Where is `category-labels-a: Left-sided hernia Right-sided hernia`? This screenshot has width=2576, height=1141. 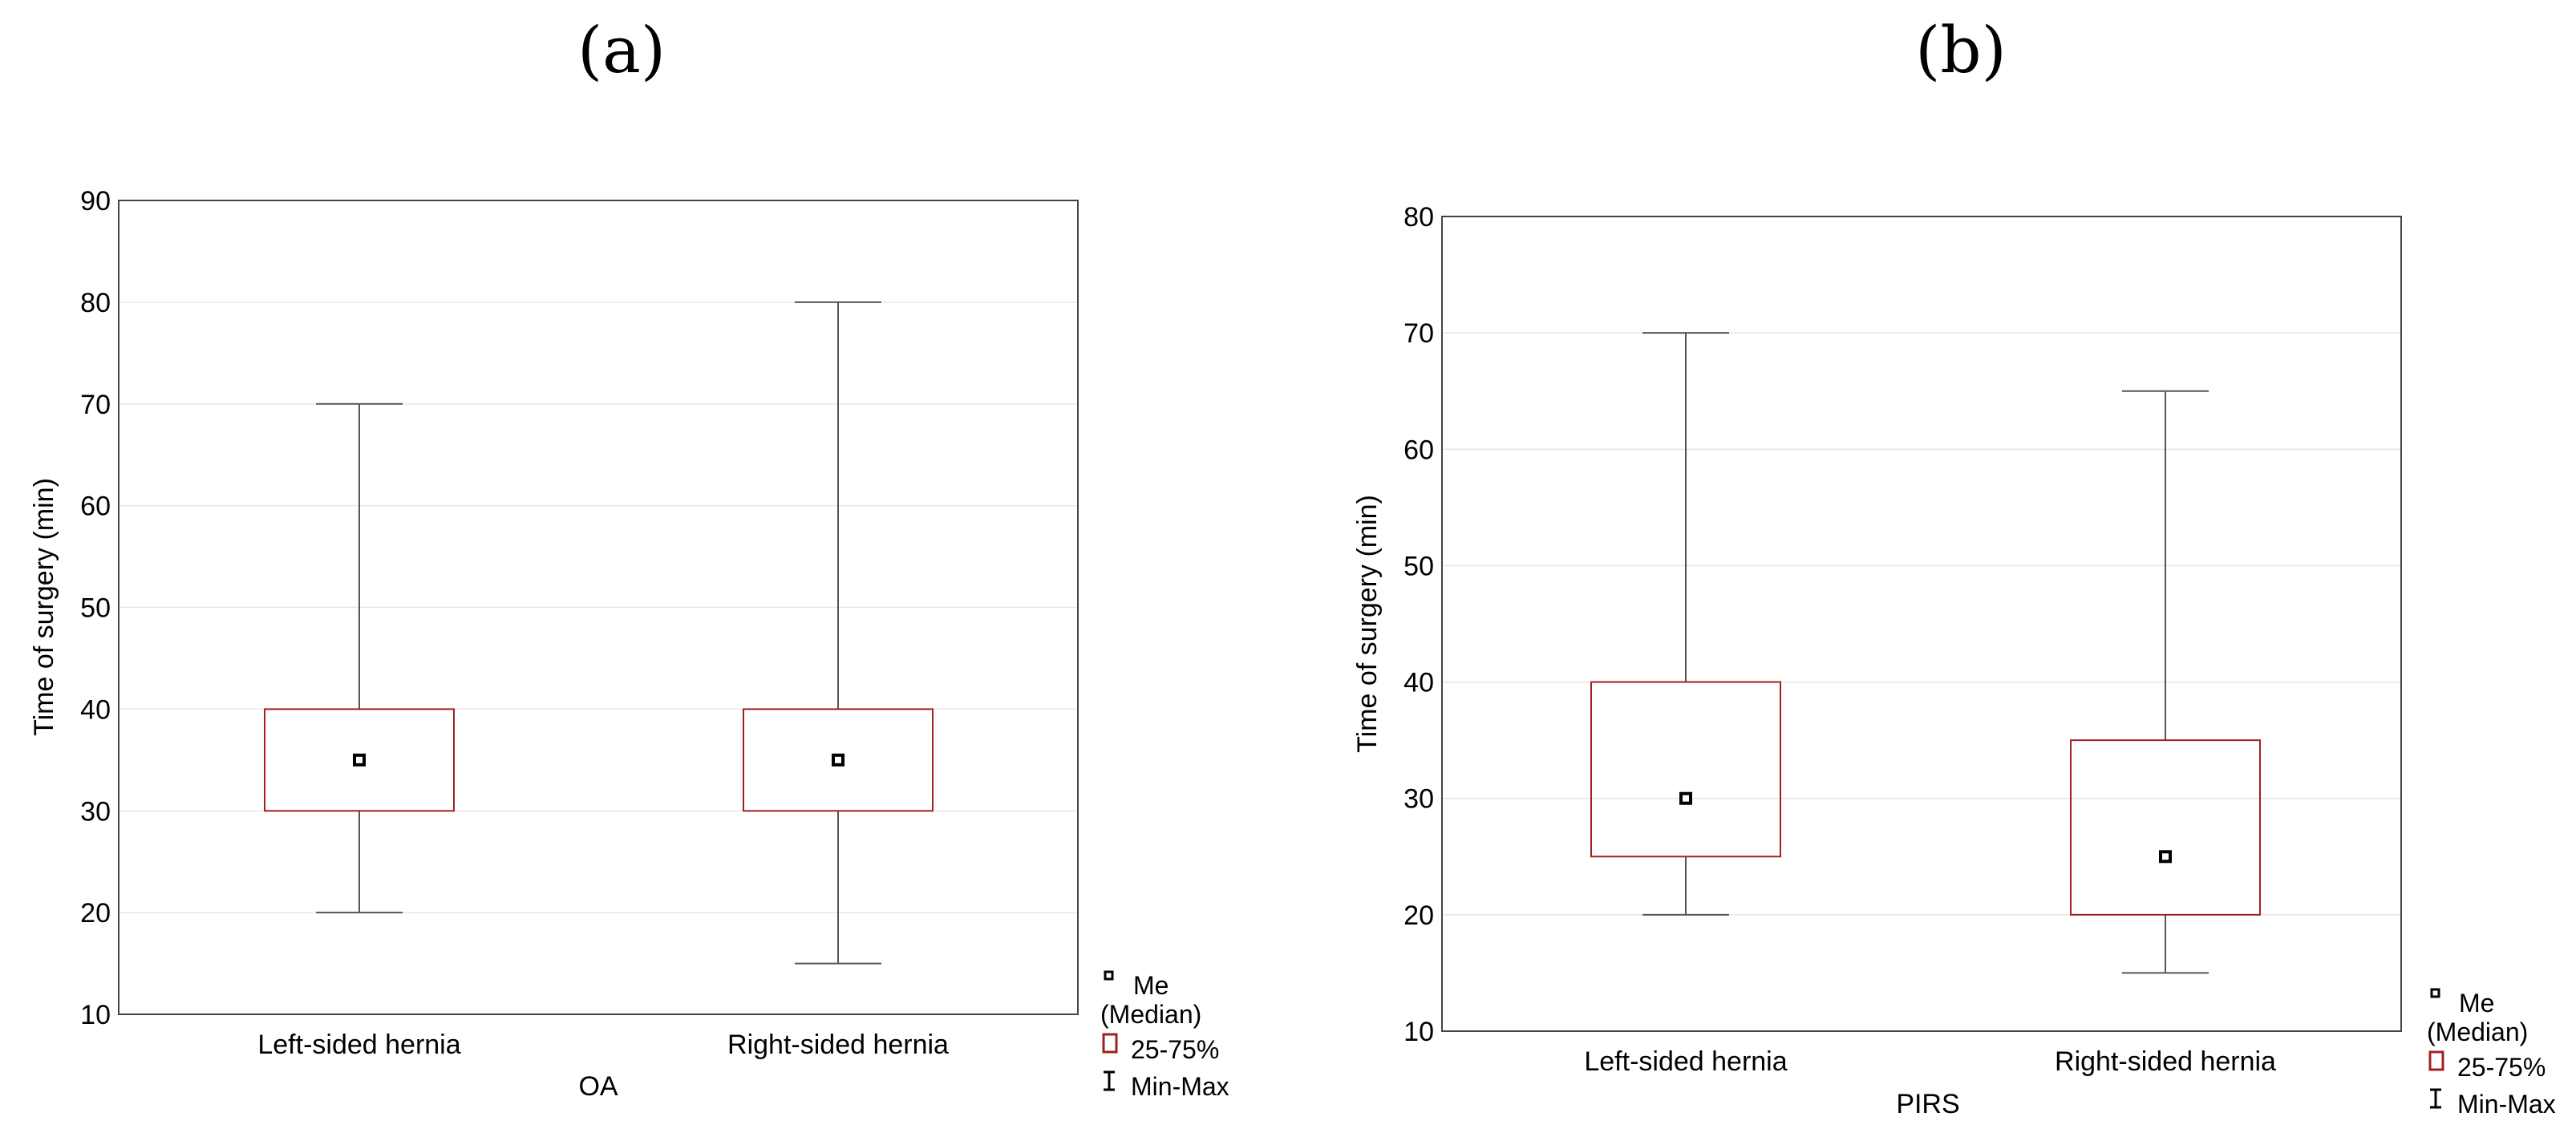 category-labels-a: Left-sided hernia Right-sided hernia is located at coordinates (603, 1045).